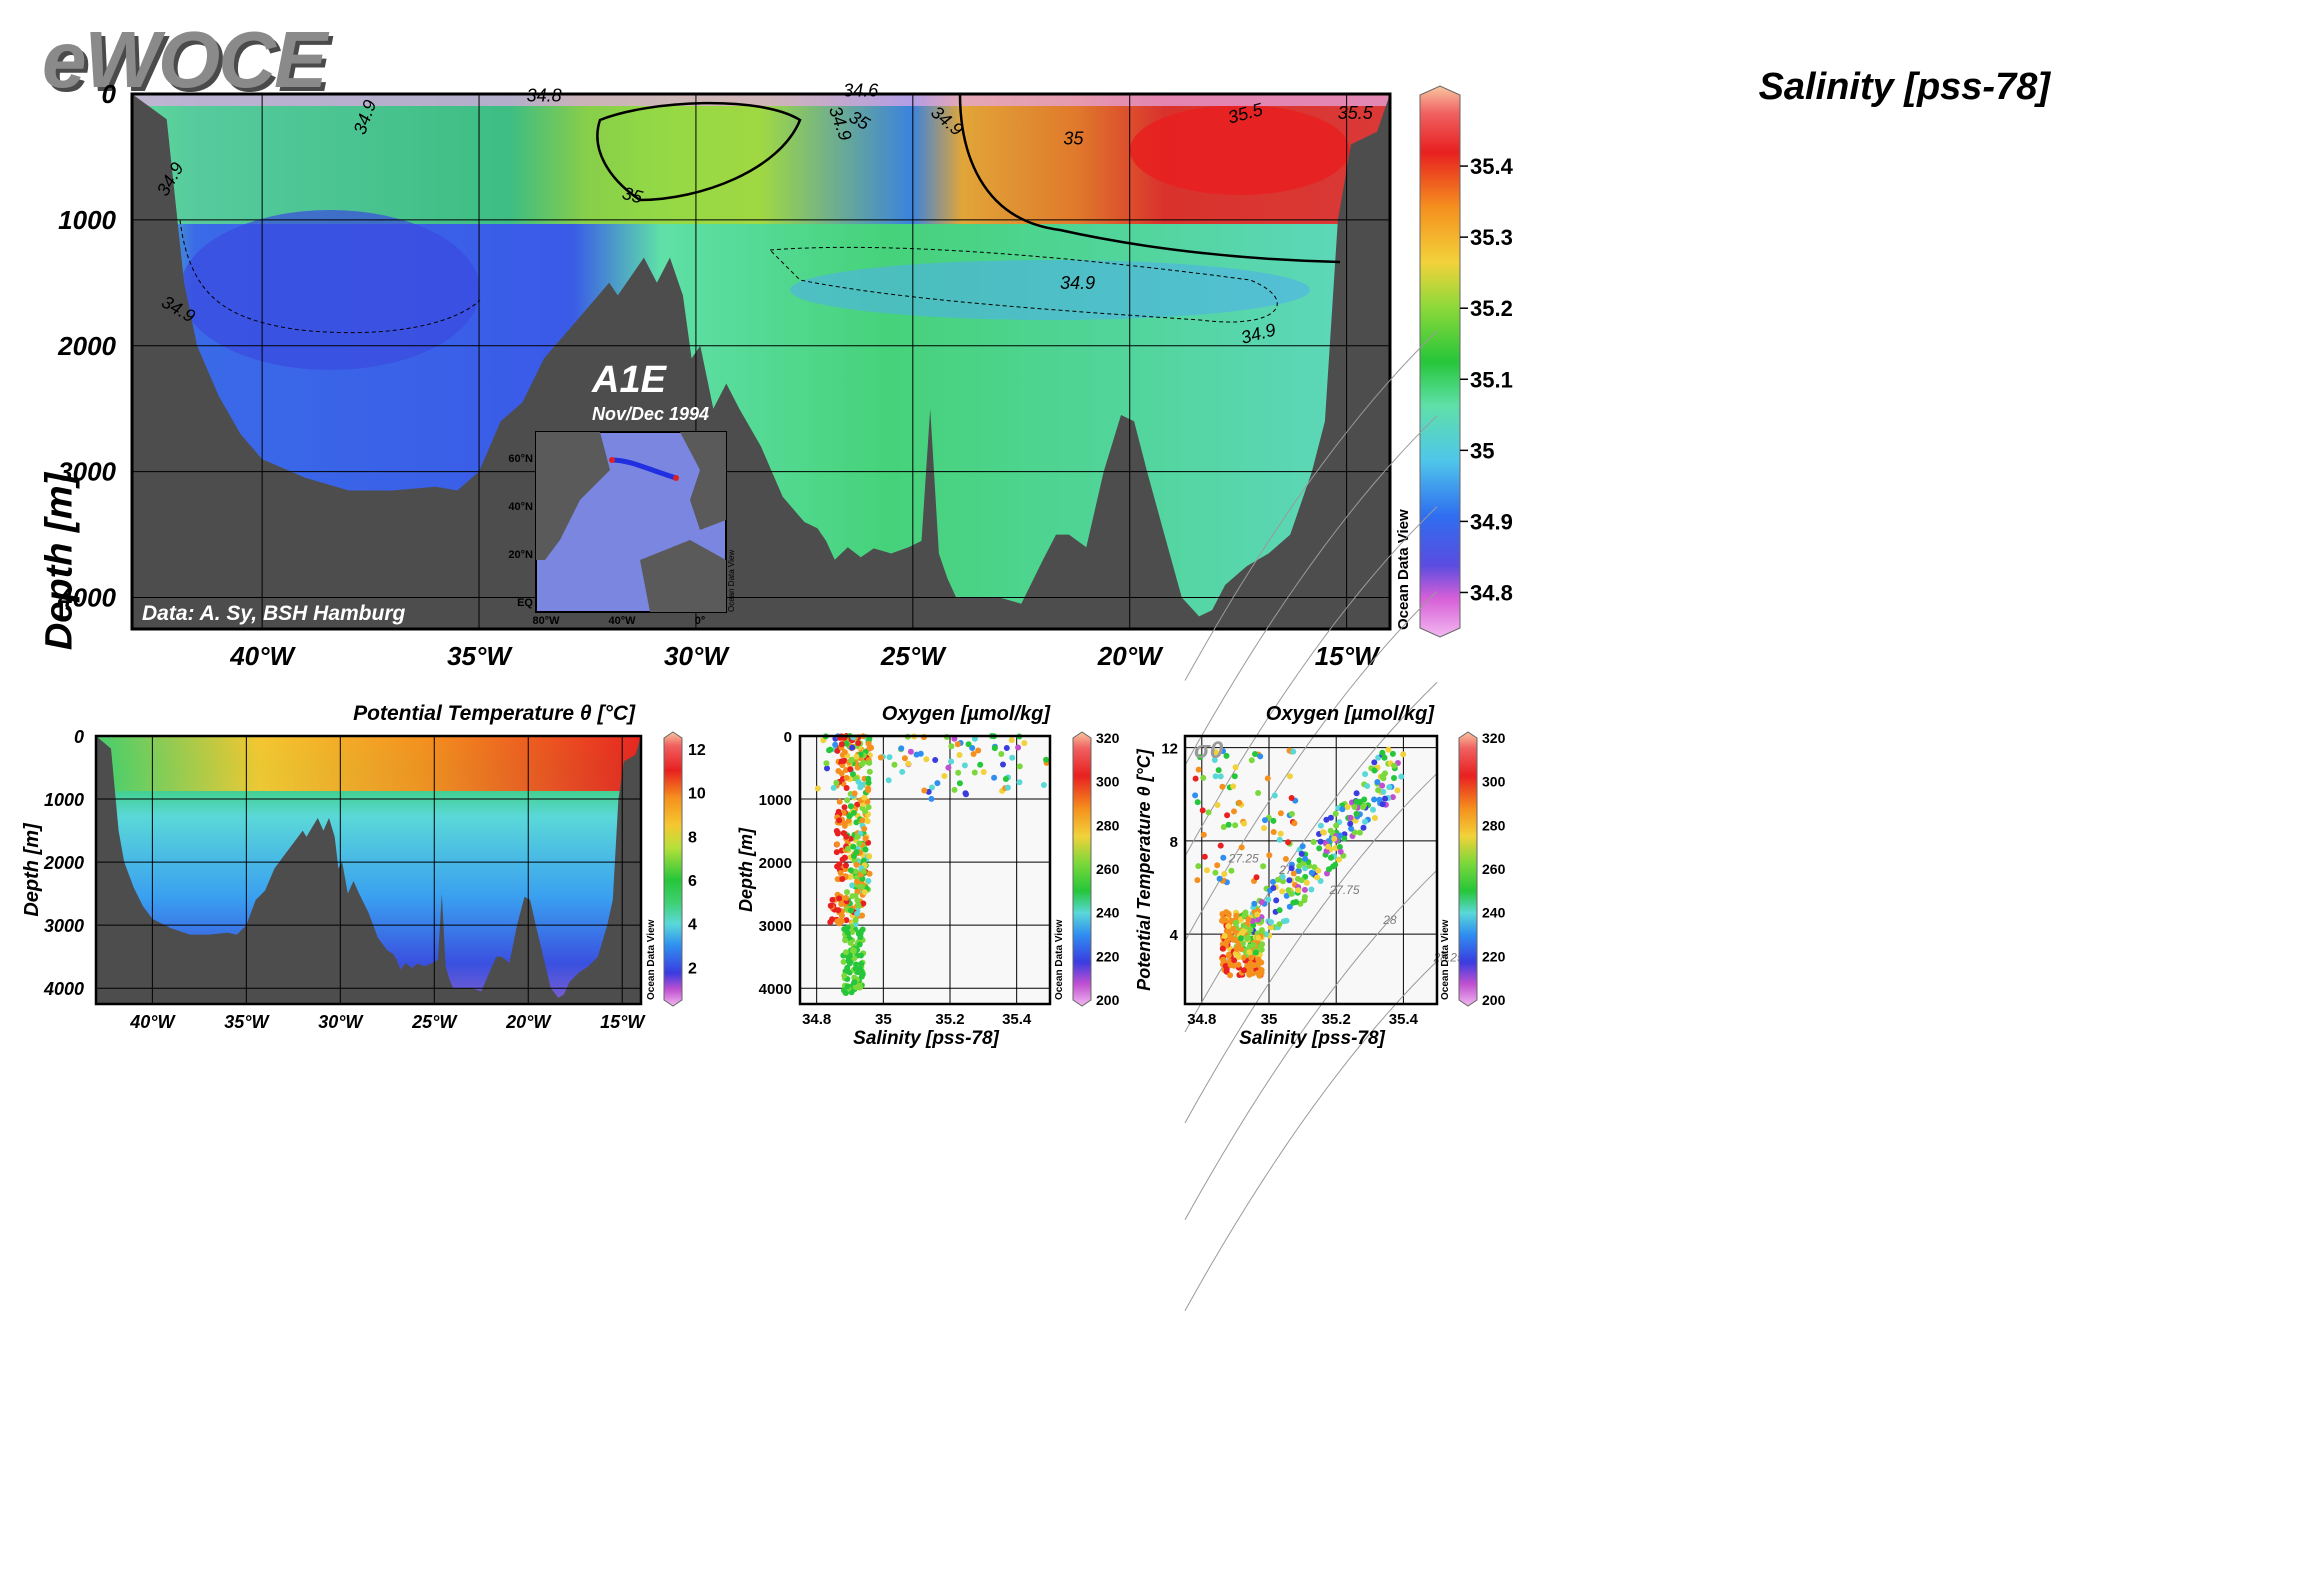 Image resolution: width=2315 pixels, height=1584 pixels. What do you see at coordinates (341, 1022) in the screenshot?
I see `theta-x-tick-label: 30°W` at bounding box center [341, 1022].